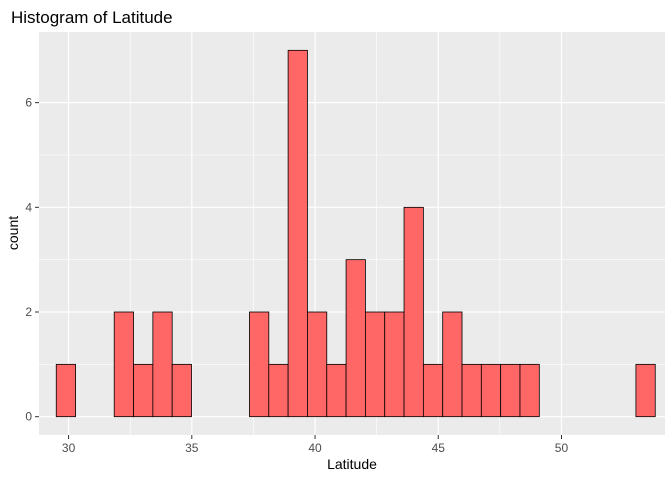 The width and height of the screenshot is (672, 480). I want to click on y-axis-ticks: 0 2 4 6, so click(32, 260).